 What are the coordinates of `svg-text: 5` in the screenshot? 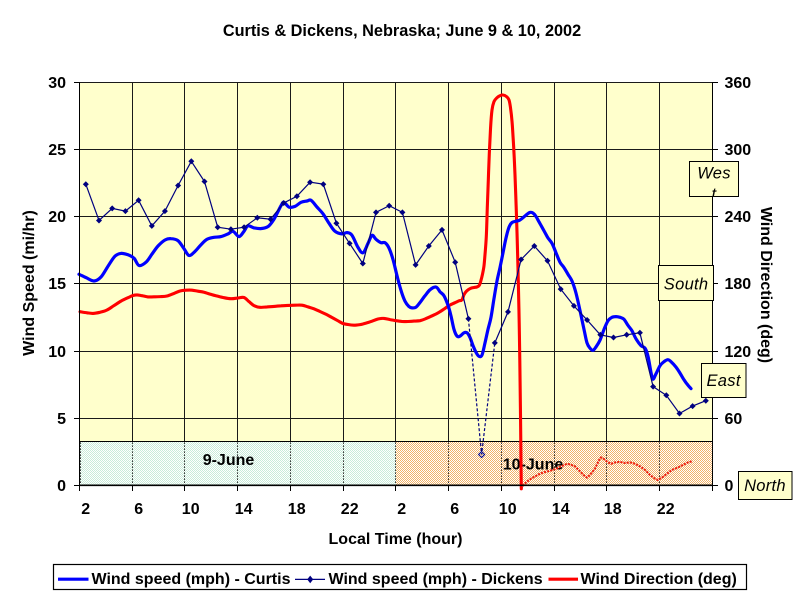 It's located at (61, 419).